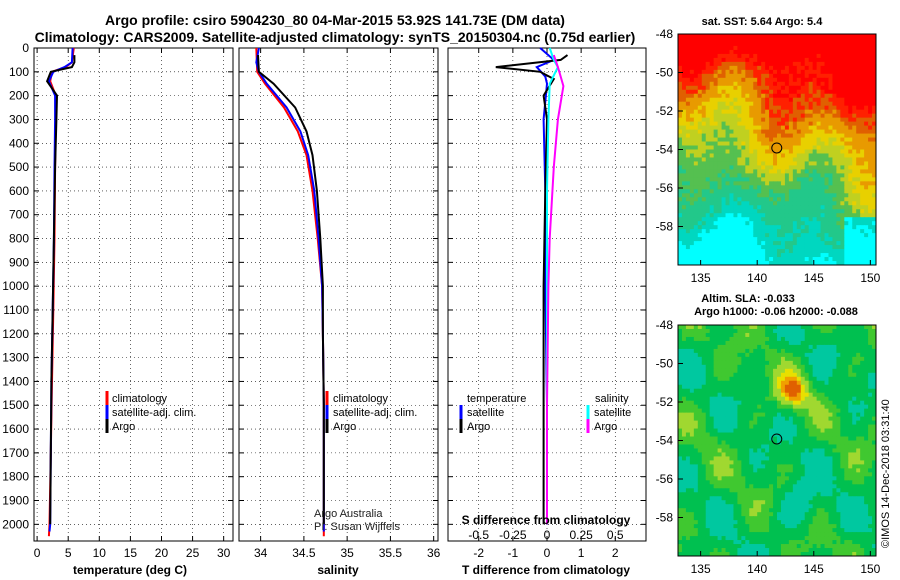  What do you see at coordinates (532, 289) in the screenshot?
I see `series-line-t-argo` at bounding box center [532, 289].